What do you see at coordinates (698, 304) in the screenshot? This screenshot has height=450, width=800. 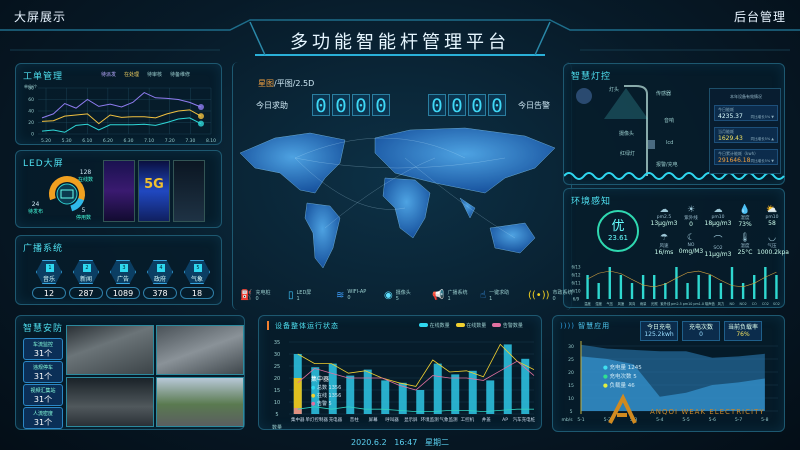 I see `x-tick-label: pm1.0` at bounding box center [698, 304].